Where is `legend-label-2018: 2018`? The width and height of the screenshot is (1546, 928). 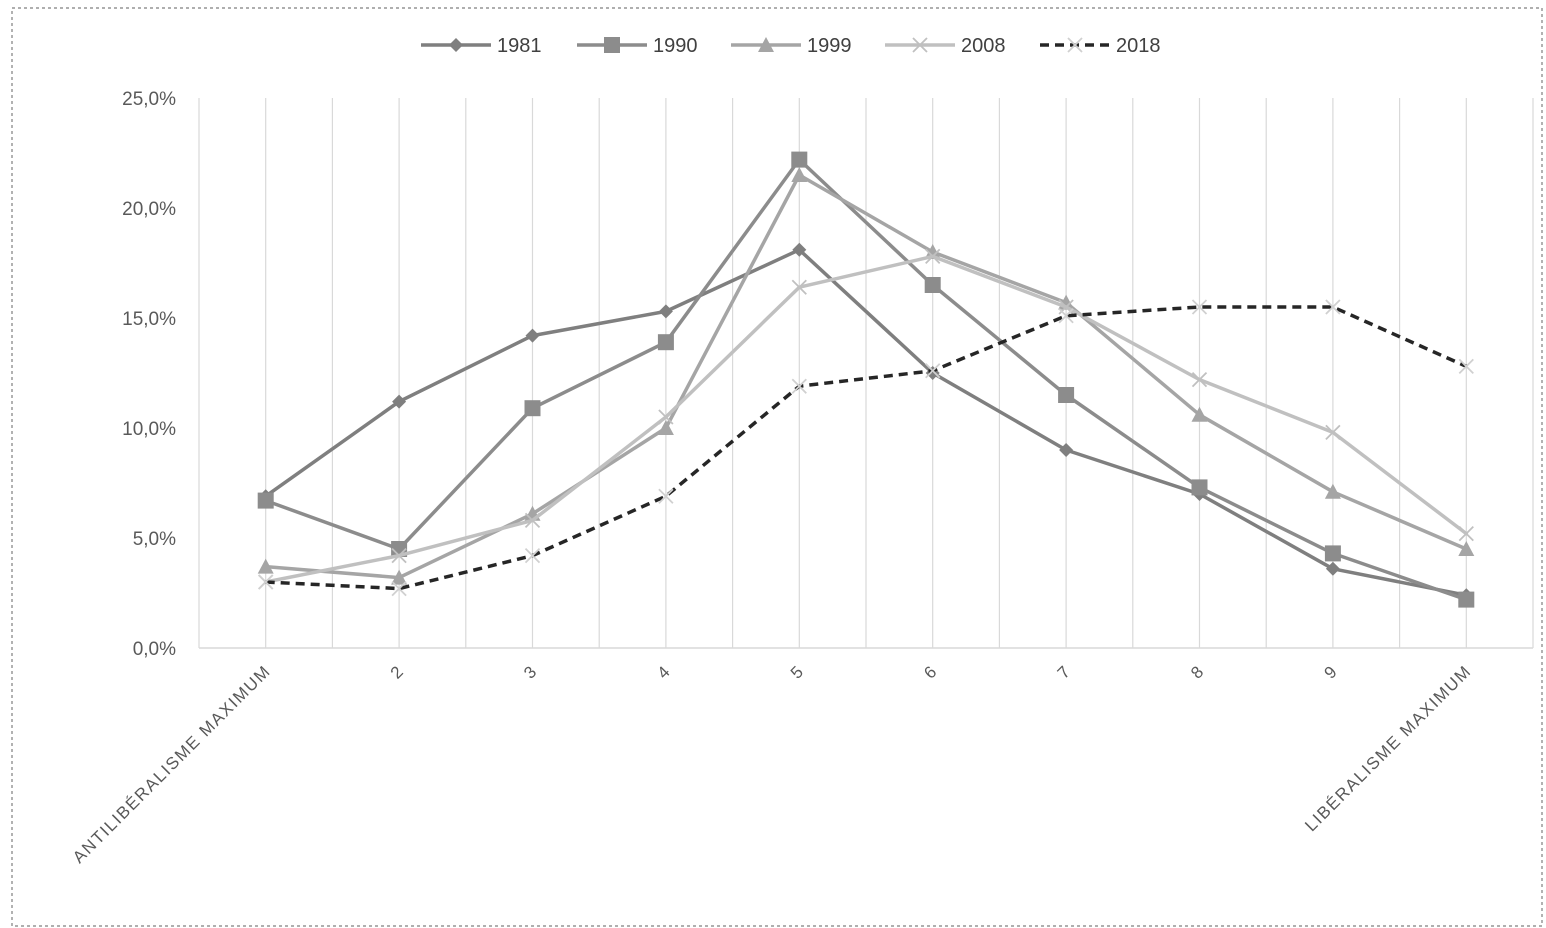 legend-label-2018: 2018 is located at coordinates (1138, 46).